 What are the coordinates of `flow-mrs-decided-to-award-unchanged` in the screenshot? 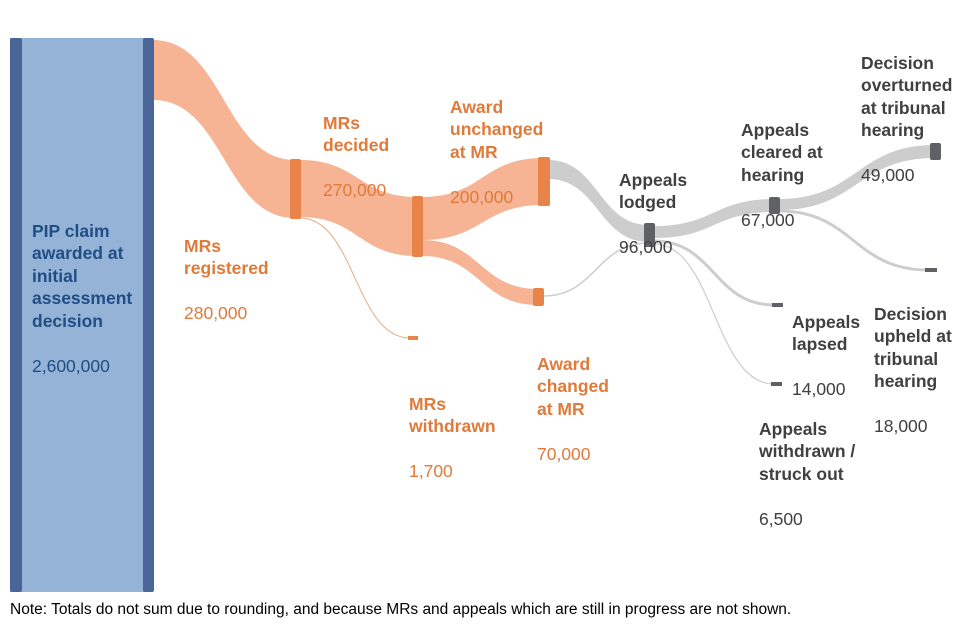 It's located at (482, 199).